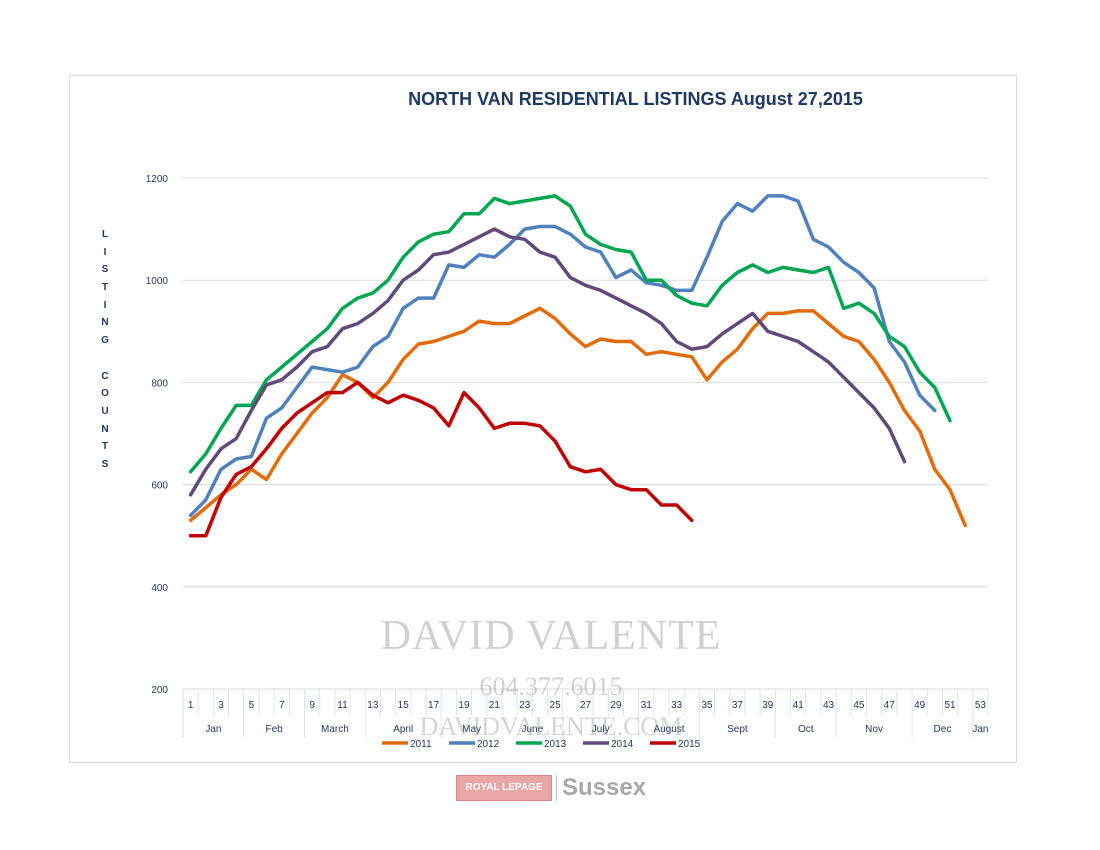 The height and width of the screenshot is (850, 1100). I want to click on y-tick-label: 600, so click(159, 486).